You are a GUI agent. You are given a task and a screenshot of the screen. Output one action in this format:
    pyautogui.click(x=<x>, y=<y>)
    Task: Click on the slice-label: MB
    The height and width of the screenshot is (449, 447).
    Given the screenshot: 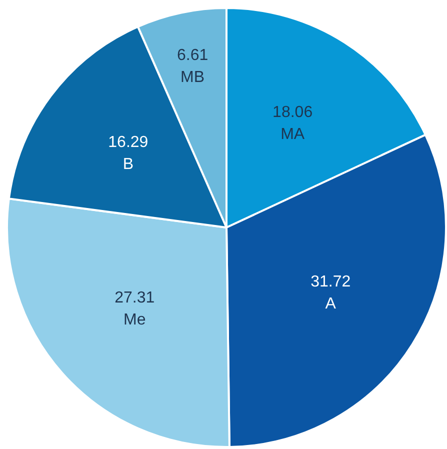 What is the action you would take?
    pyautogui.click(x=192, y=77)
    